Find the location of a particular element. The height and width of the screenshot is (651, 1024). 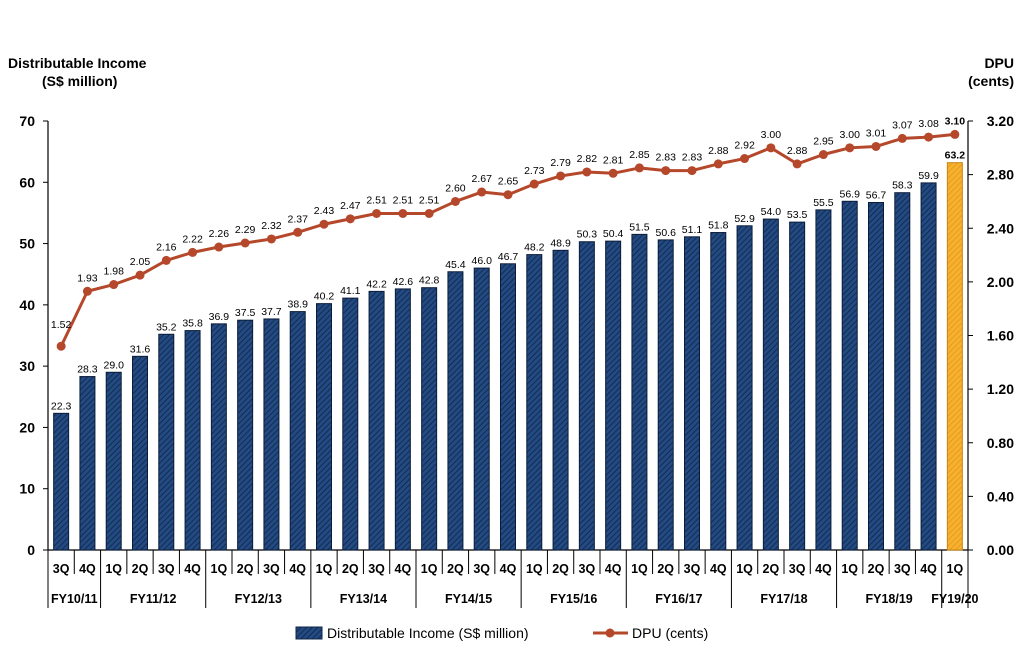

income-data-label: 29.0 is located at coordinates (113, 365).